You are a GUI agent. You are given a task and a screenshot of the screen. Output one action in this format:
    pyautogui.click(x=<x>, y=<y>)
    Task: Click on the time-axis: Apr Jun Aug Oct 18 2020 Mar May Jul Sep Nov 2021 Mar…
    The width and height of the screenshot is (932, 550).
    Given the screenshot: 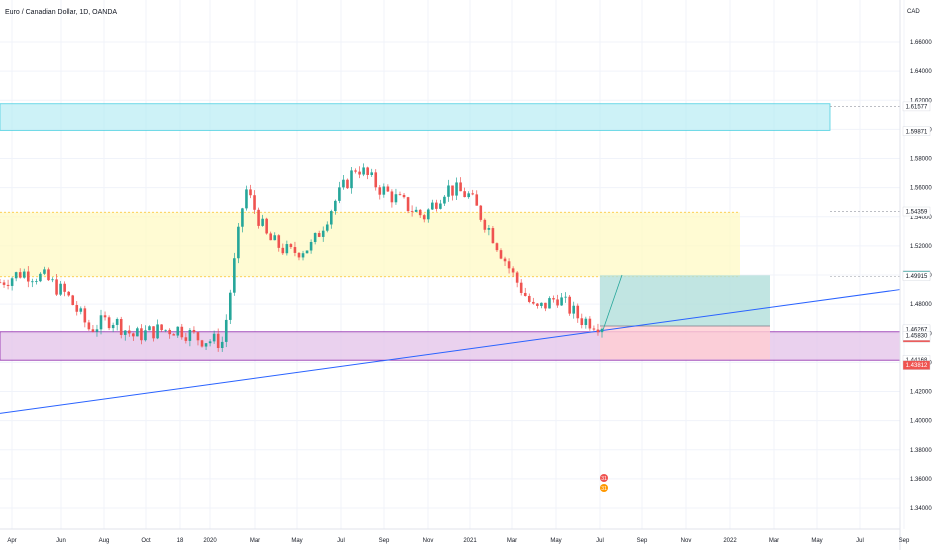 What is the action you would take?
    pyautogui.click(x=458, y=541)
    